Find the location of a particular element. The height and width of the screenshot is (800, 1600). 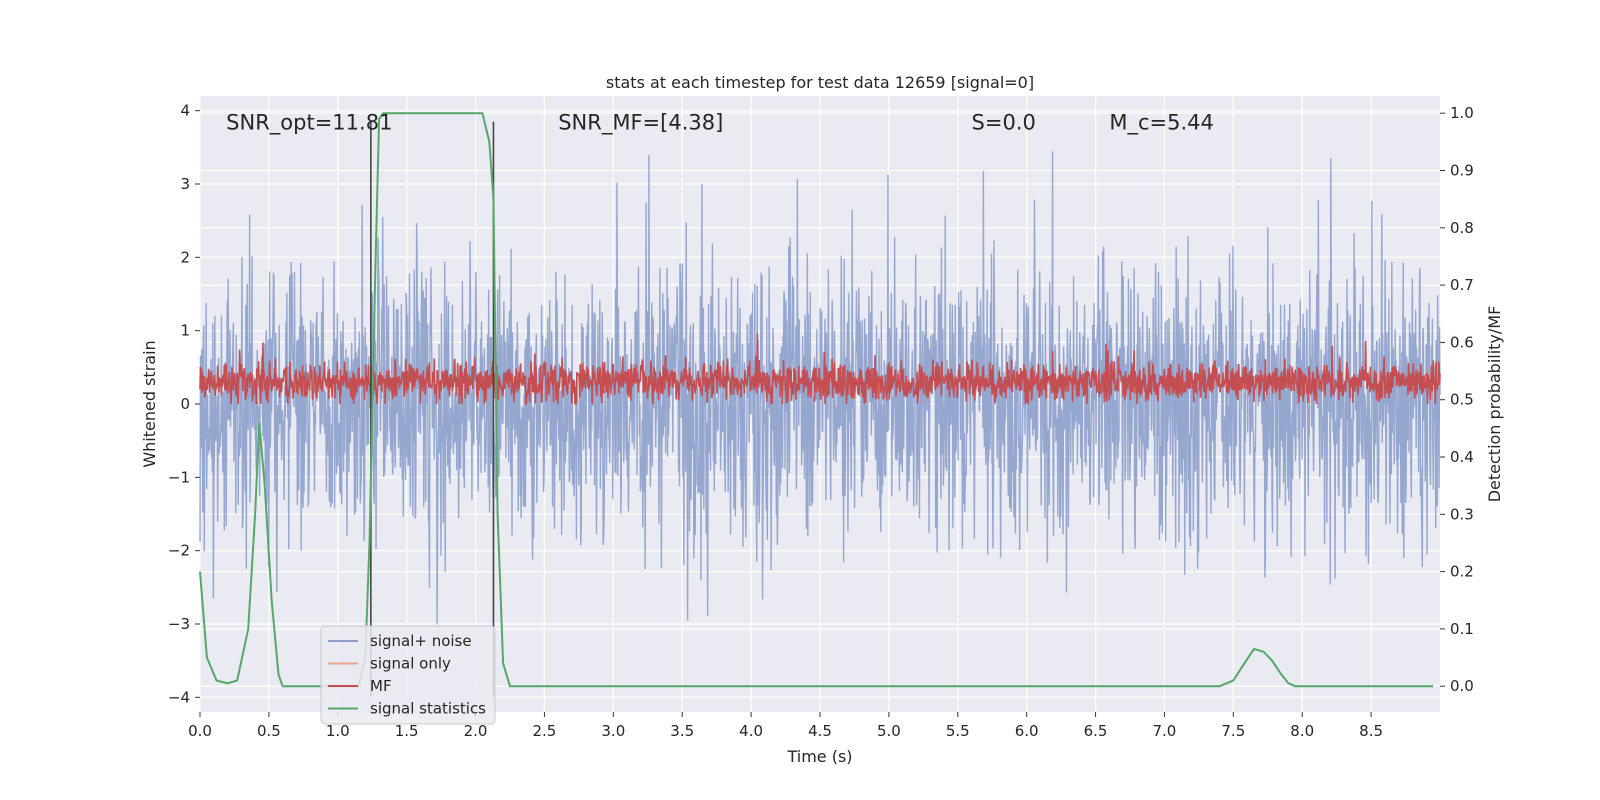

y-left-tick-label: −4 is located at coordinates (179, 697).